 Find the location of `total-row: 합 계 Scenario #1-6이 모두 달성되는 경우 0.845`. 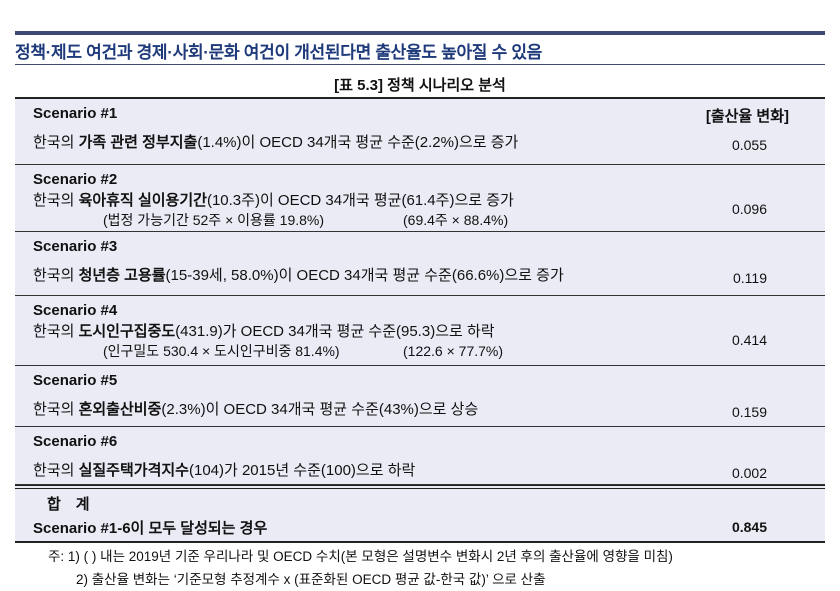

total-row: 합 계 Scenario #1-6이 모두 달성되는 경우 0.845 is located at coordinates (420, 514).